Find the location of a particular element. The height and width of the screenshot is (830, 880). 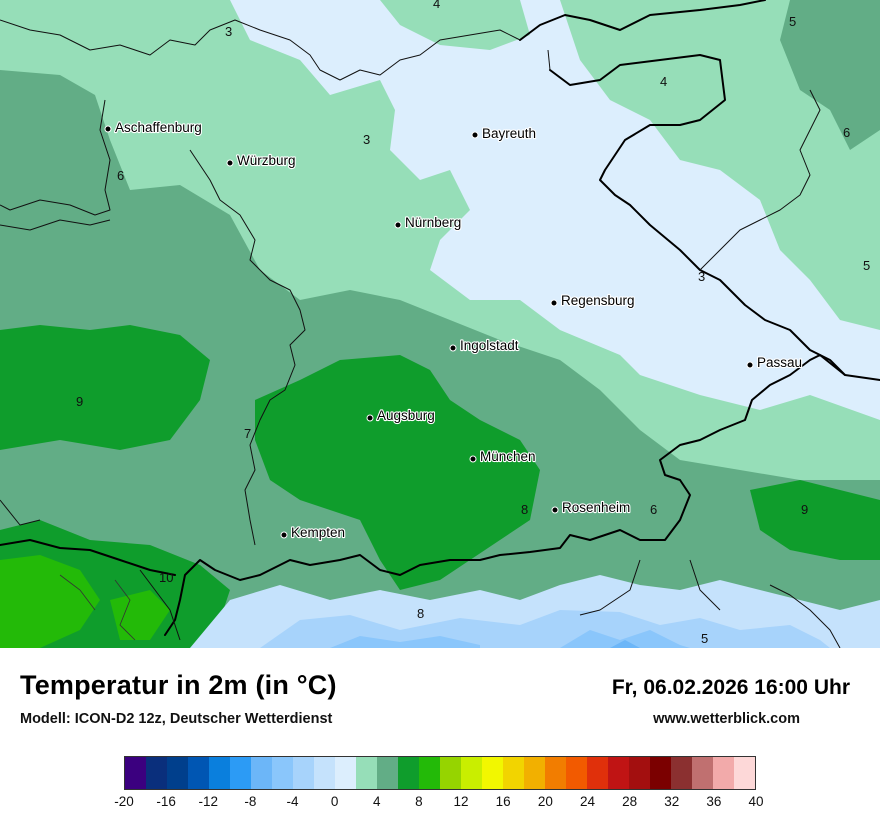

legend-tick-label: -16 is located at coordinates (166, 801).